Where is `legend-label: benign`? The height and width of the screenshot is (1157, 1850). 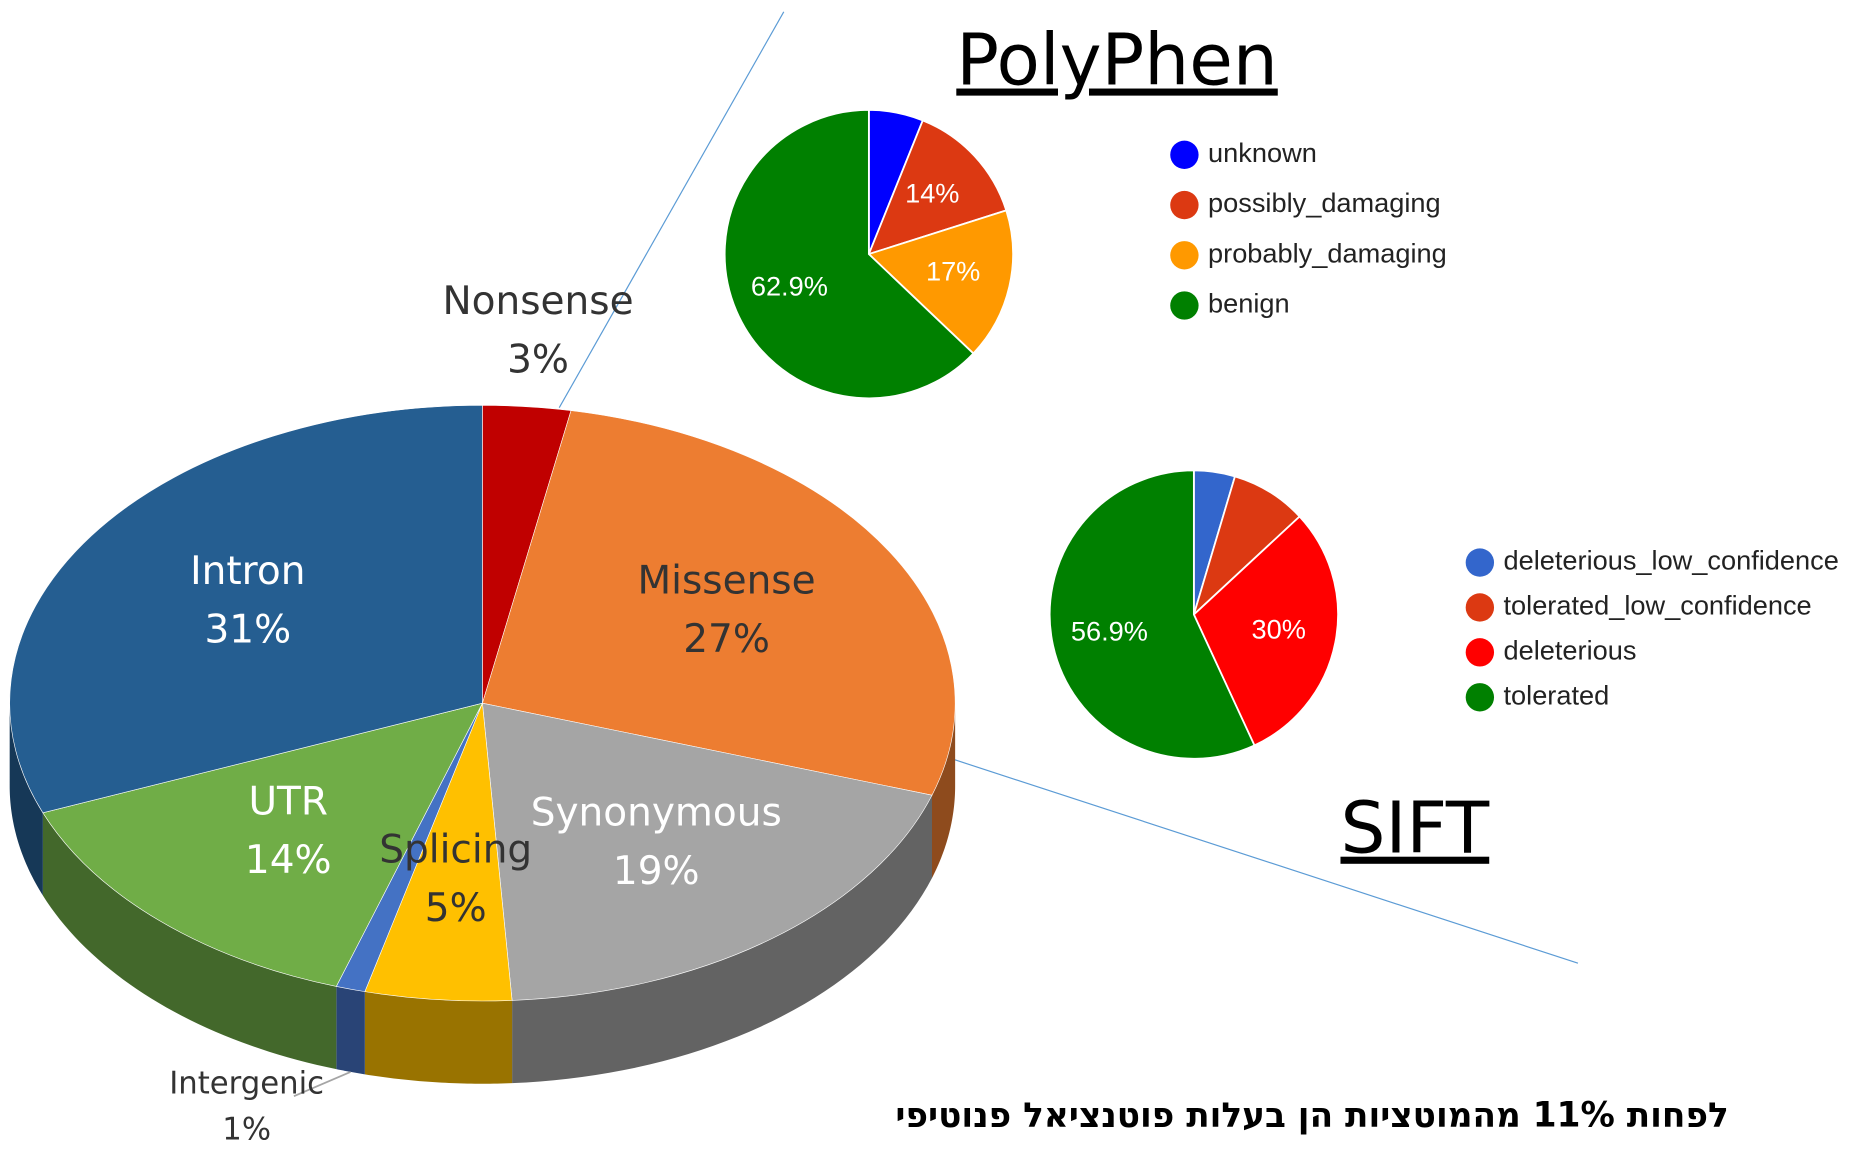 legend-label: benign is located at coordinates (1249, 303).